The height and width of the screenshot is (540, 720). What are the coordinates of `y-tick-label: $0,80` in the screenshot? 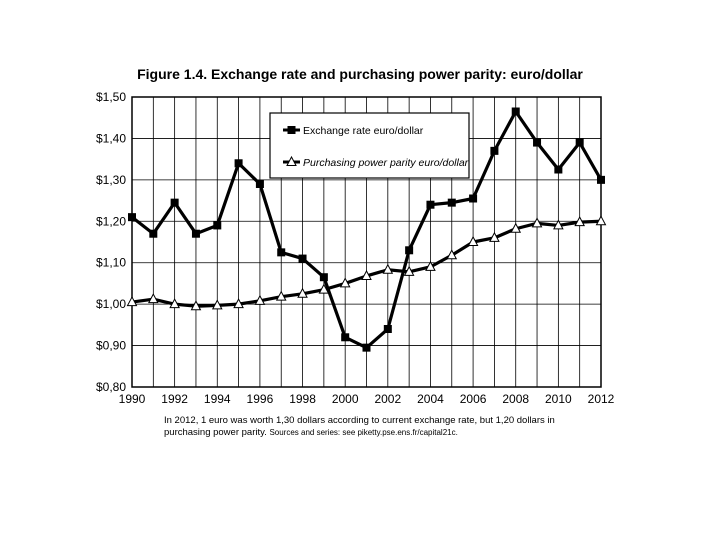 It's located at (111, 387).